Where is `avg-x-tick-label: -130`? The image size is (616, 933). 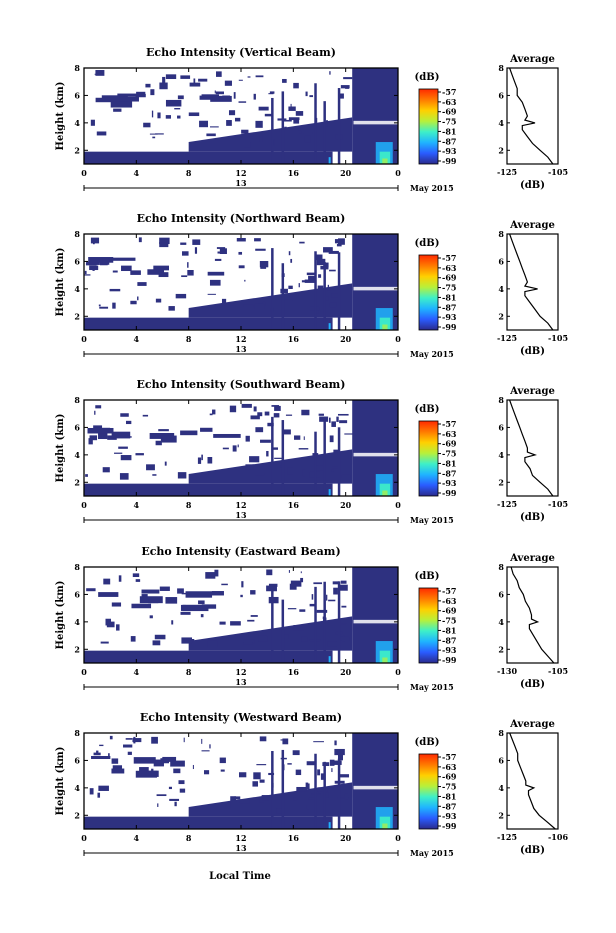 avg-x-tick-label: -130 is located at coordinates (507, 671).